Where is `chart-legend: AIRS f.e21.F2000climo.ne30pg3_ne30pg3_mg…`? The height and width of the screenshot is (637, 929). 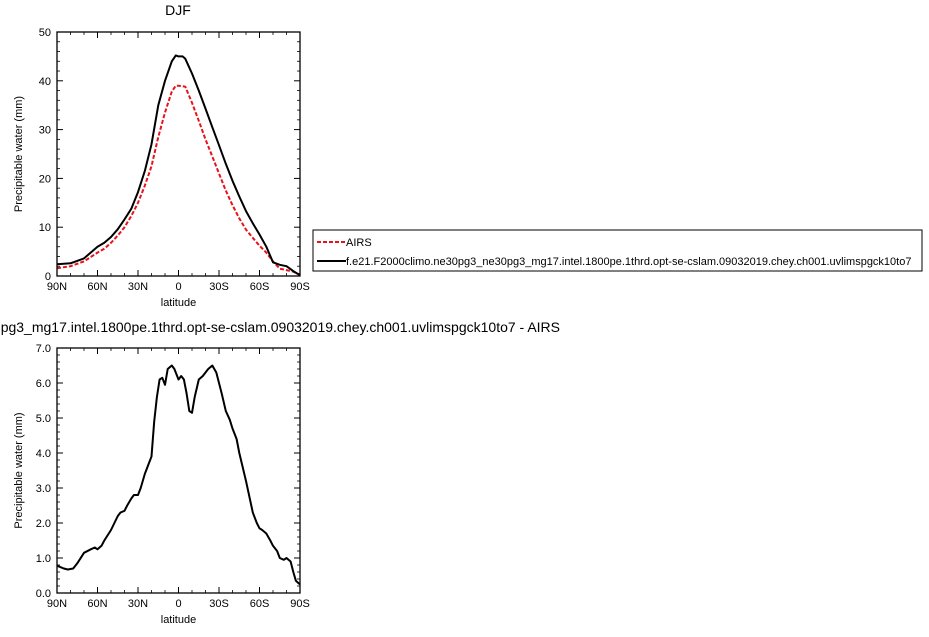 chart-legend: AIRS f.e21.F2000climo.ne30pg3_ne30pg3_mg… is located at coordinates (617, 250).